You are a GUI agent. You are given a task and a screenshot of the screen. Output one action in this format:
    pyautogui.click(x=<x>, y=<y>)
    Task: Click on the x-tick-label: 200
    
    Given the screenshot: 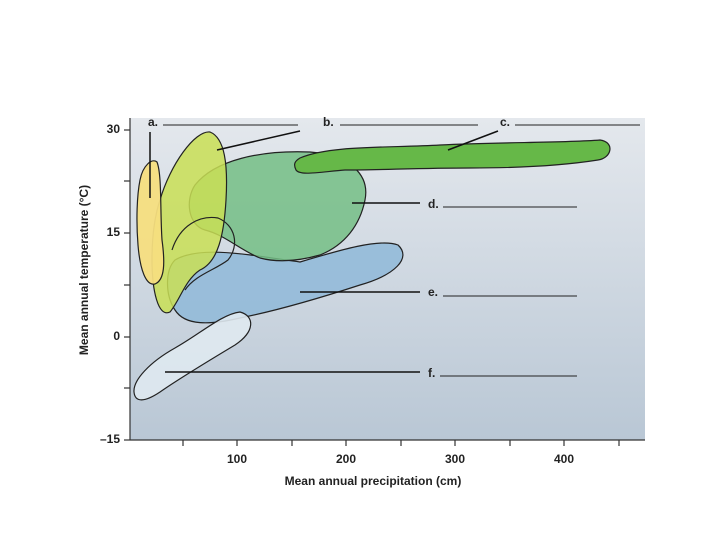 What is the action you would take?
    pyautogui.click(x=346, y=459)
    